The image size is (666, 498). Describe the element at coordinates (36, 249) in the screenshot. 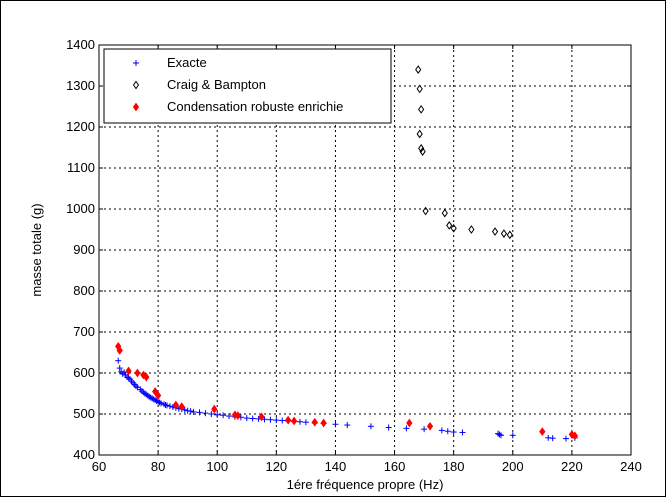

I see `y-axis-label: masse totale (g)` at that location.